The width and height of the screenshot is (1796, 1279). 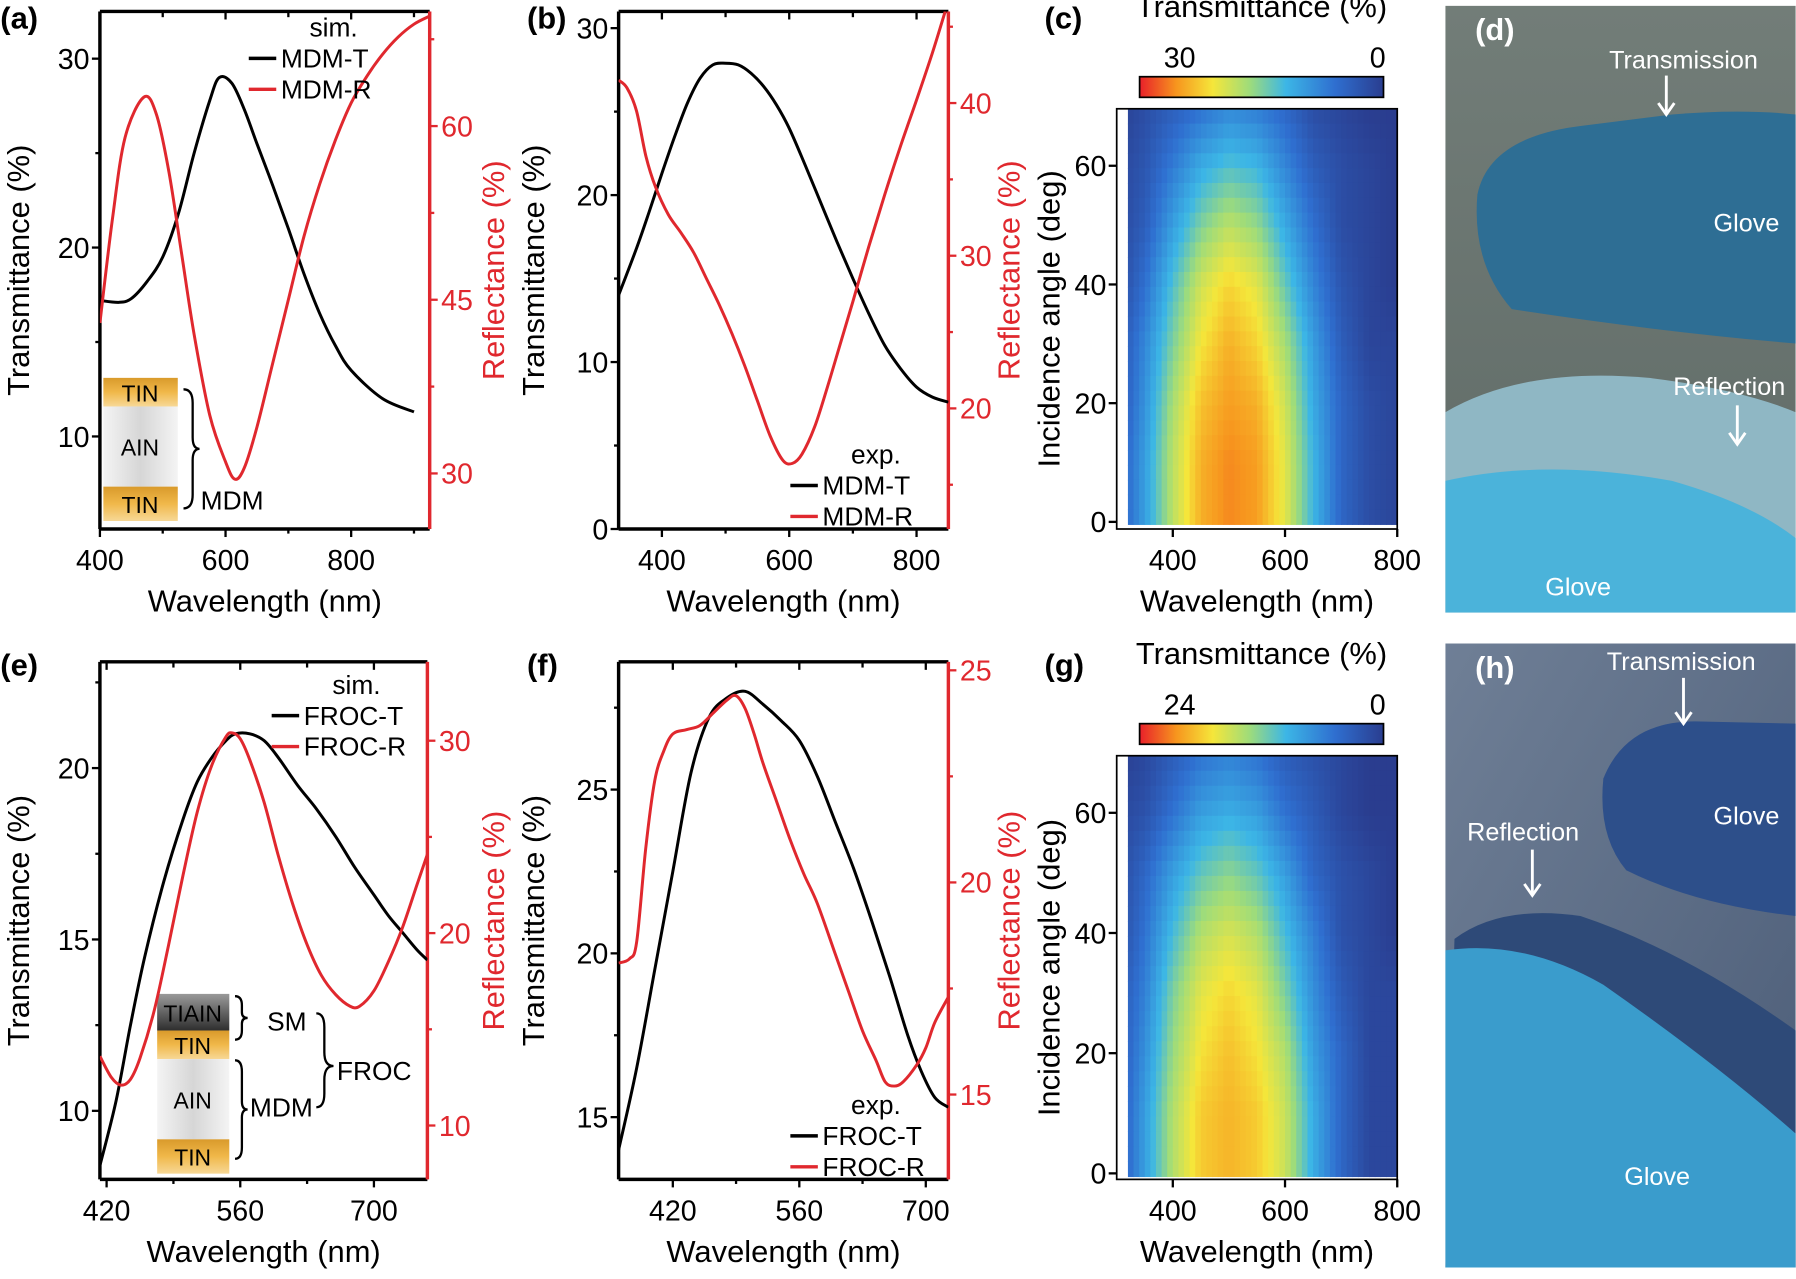 What do you see at coordinates (976, 410) in the screenshot?
I see `y2-tick-label: 20` at bounding box center [976, 410].